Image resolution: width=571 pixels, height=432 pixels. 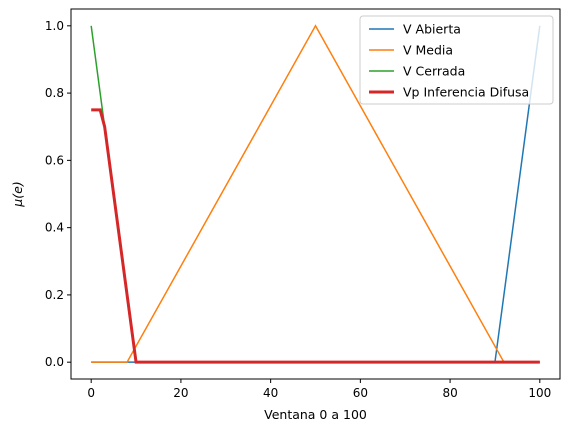 What do you see at coordinates (17, 194) in the screenshot?
I see `y-axis-label: μ(e)` at bounding box center [17, 194].